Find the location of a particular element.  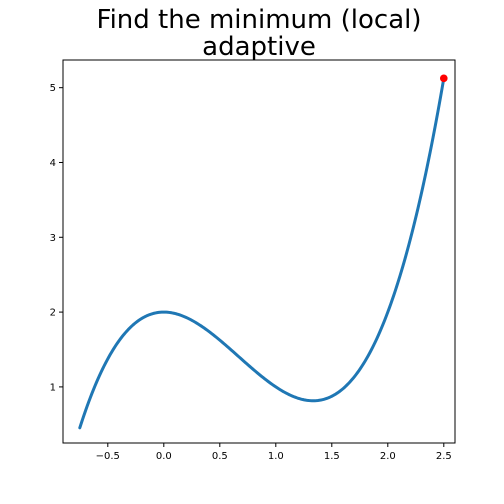

y-axis: 1 2 3 4 5 is located at coordinates (56, 238).